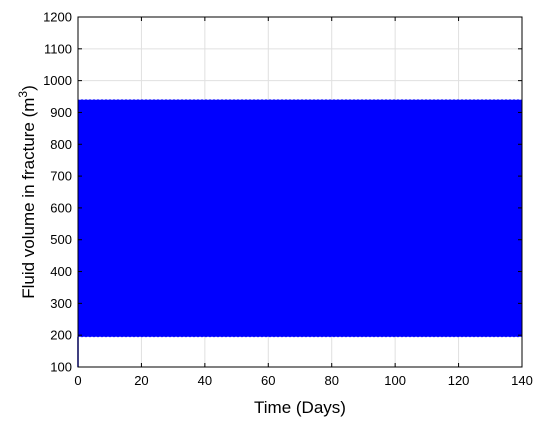  What do you see at coordinates (331, 380) in the screenshot?
I see `x-tick-label: 80` at bounding box center [331, 380].